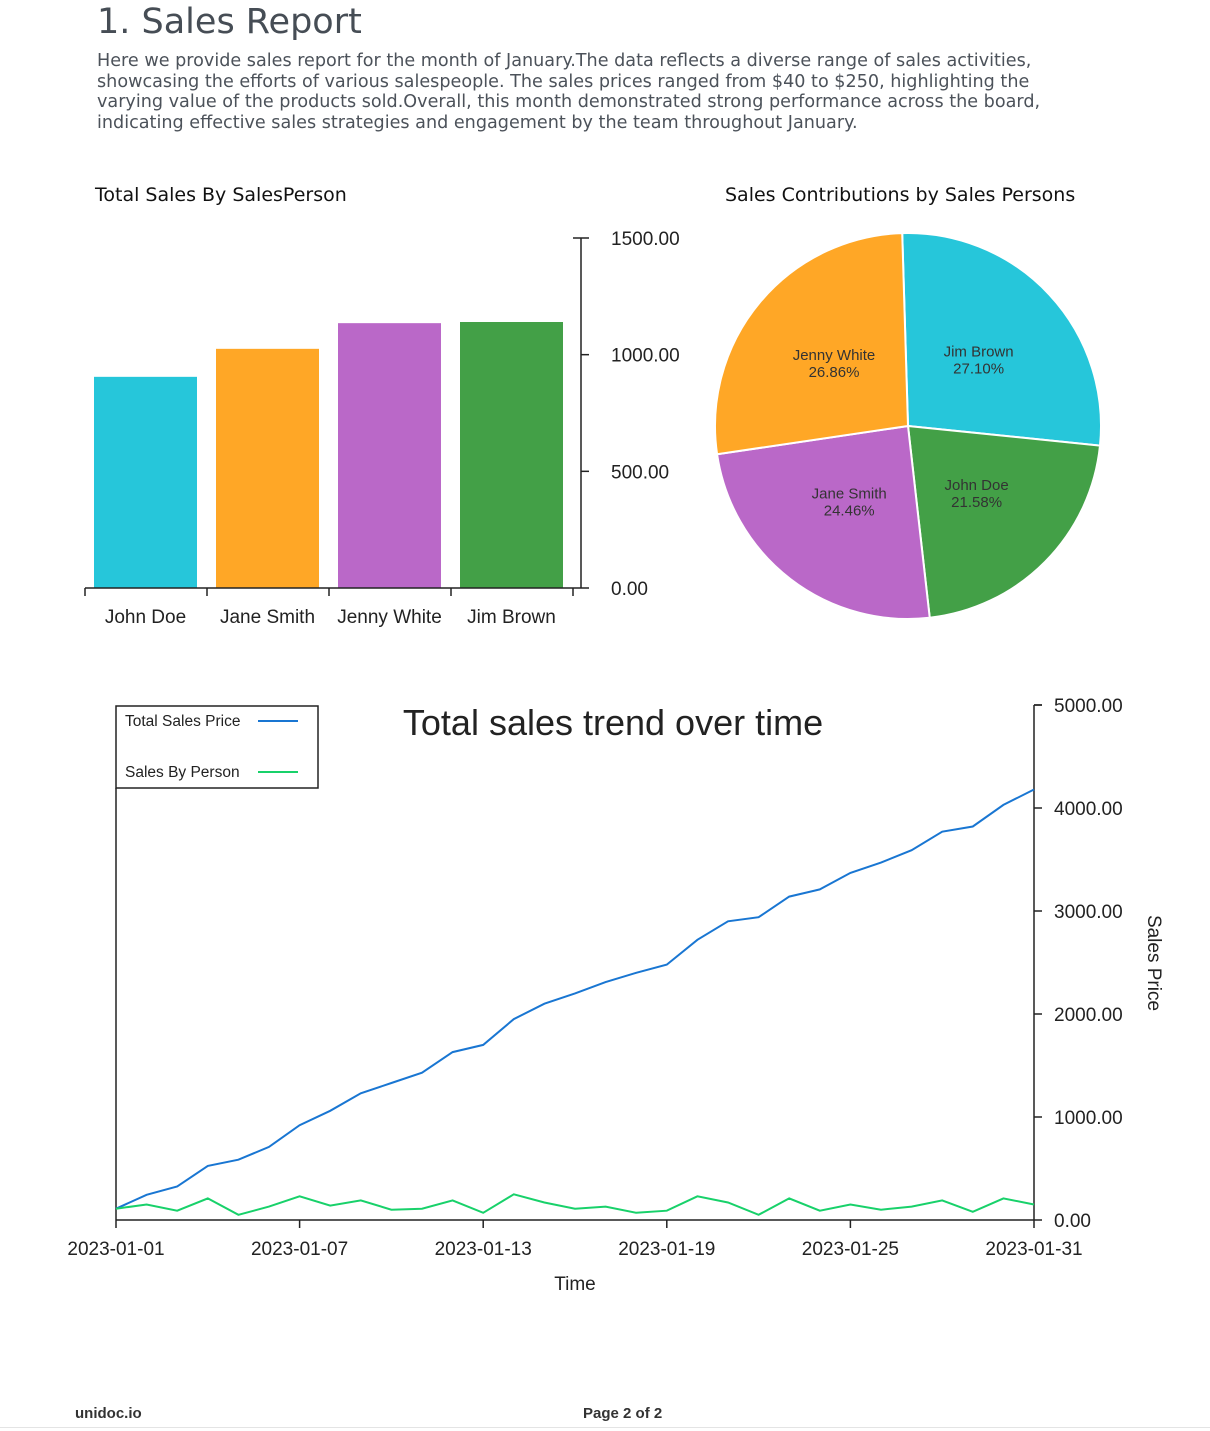 Image resolution: width=1210 pixels, height=1431 pixels. I want to click on bar-jim-brown, so click(511, 455).